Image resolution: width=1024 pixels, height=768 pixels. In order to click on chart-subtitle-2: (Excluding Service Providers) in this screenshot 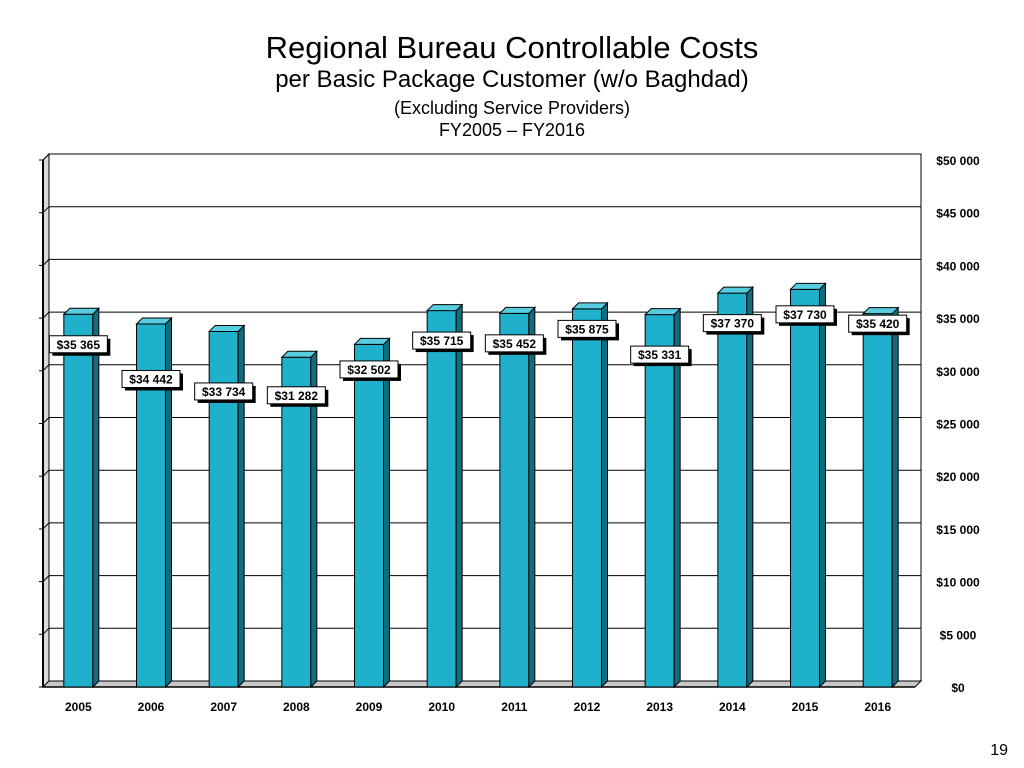, I will do `click(512, 108)`.